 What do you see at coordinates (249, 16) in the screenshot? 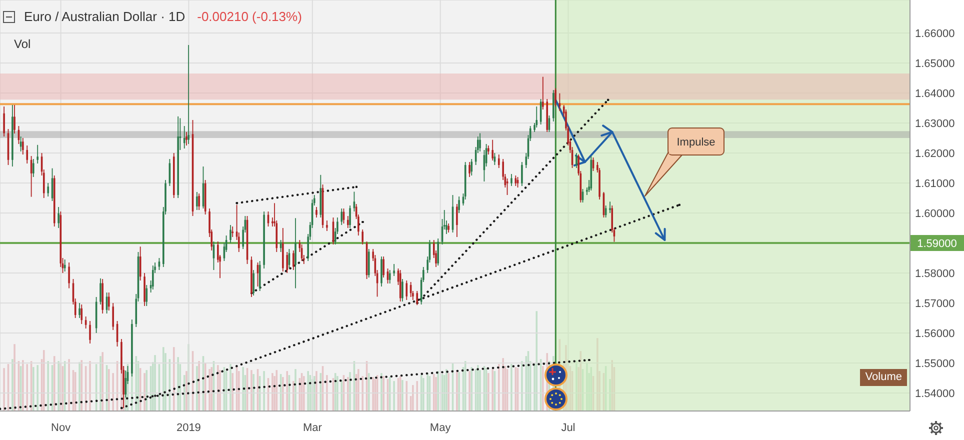
I see `text: -0.00210 (-0.13%)` at bounding box center [249, 16].